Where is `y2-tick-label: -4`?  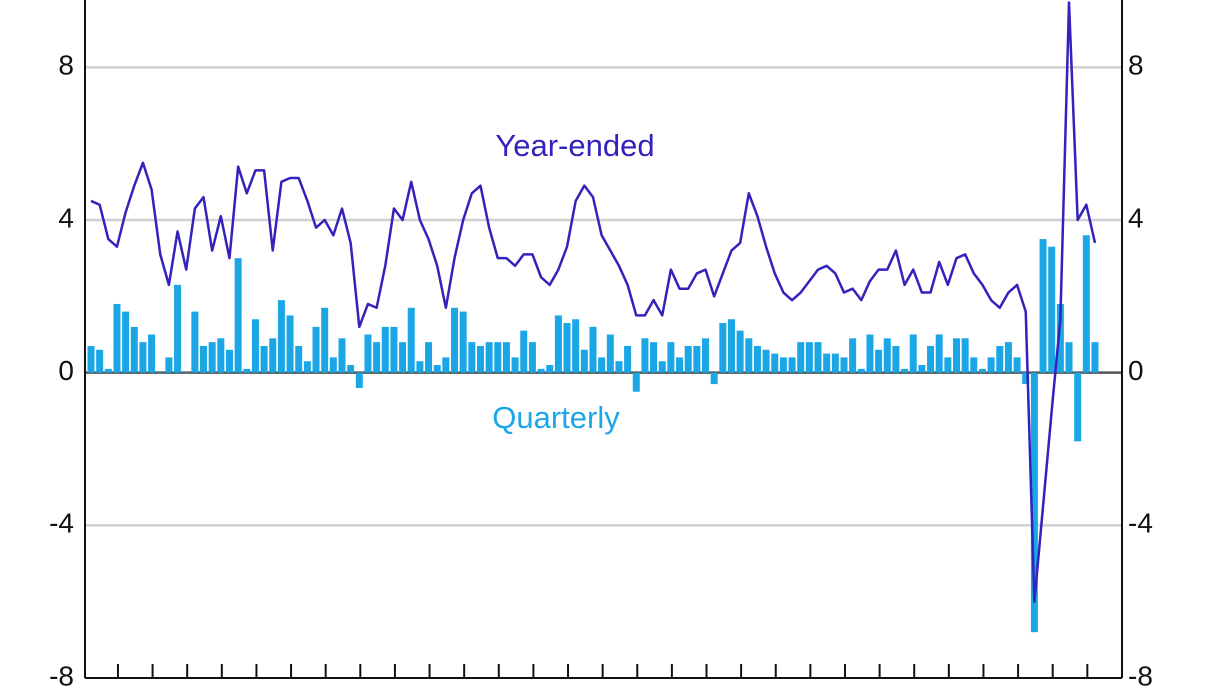 y2-tick-label: -4 is located at coordinates (1140, 523).